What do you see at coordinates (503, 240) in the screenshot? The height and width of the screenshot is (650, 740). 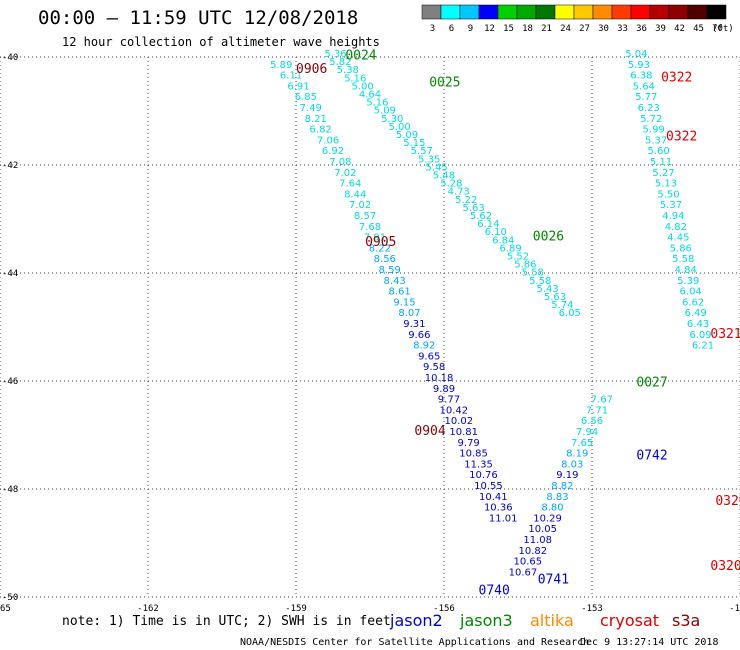 I see `swh-point: 6.84` at bounding box center [503, 240].